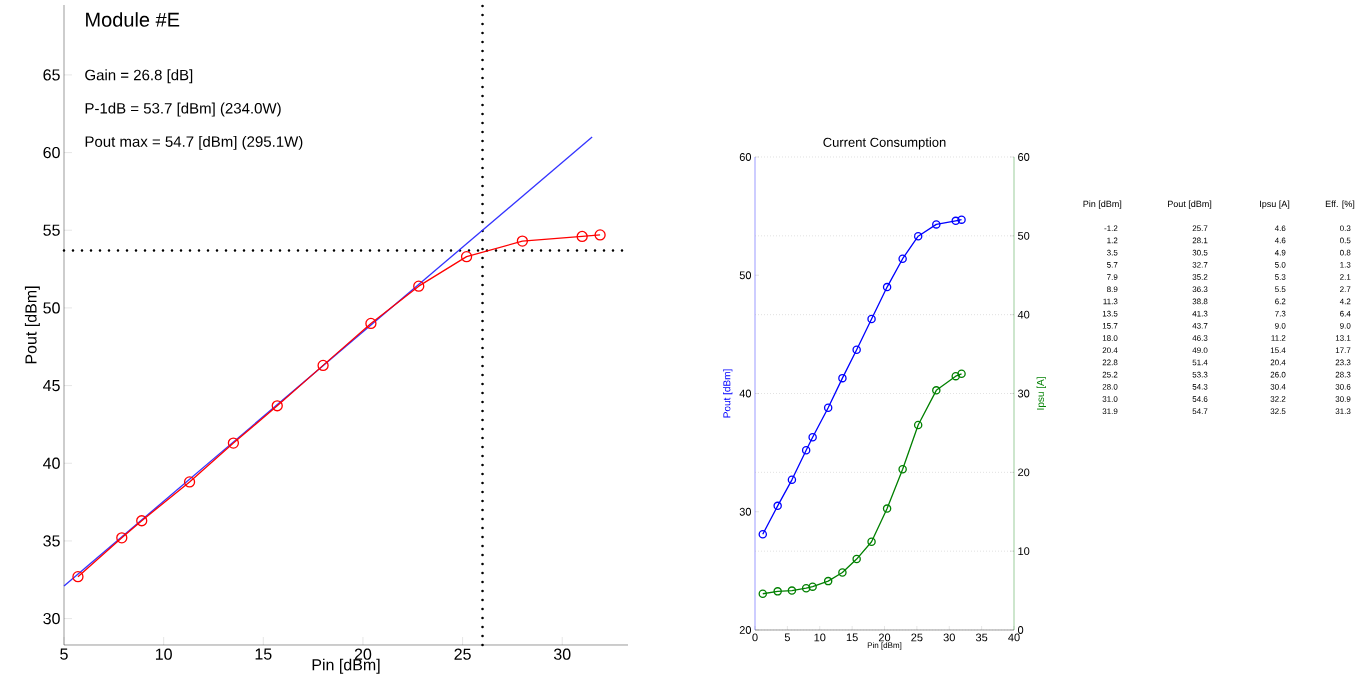 Image resolution: width=1369 pixels, height=681 pixels. I want to click on y-axis-title: Pout [dBm], so click(32, 325).